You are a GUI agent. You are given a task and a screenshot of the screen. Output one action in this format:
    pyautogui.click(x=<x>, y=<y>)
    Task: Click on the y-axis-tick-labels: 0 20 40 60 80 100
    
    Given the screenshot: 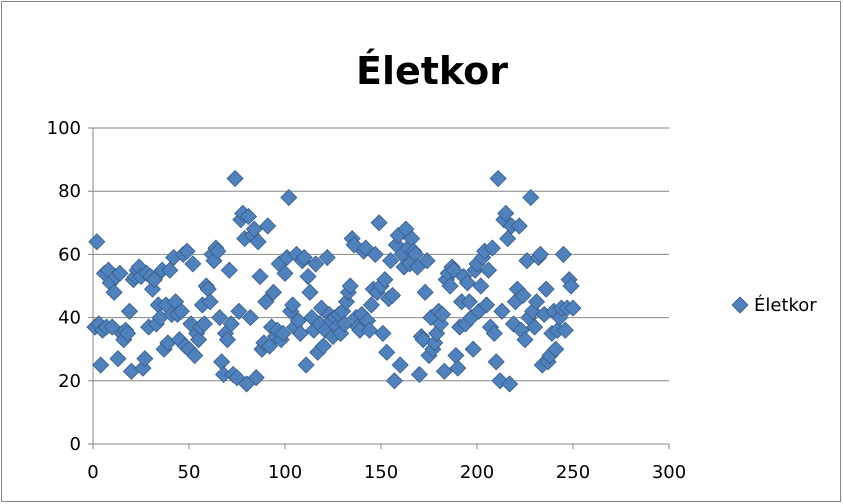 What is the action you would take?
    pyautogui.click(x=64, y=286)
    